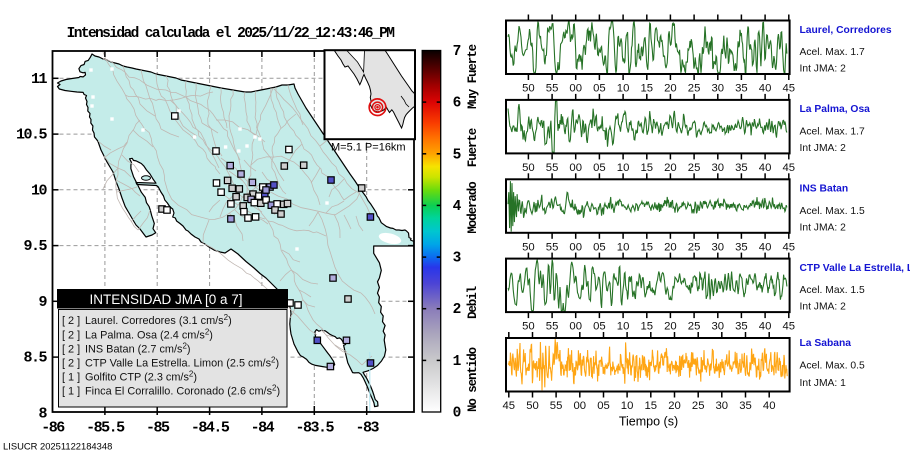 The image size is (910, 460). What do you see at coordinates (473, 76) in the screenshot?
I see `svg-text: Muy Fuerte` at bounding box center [473, 76].